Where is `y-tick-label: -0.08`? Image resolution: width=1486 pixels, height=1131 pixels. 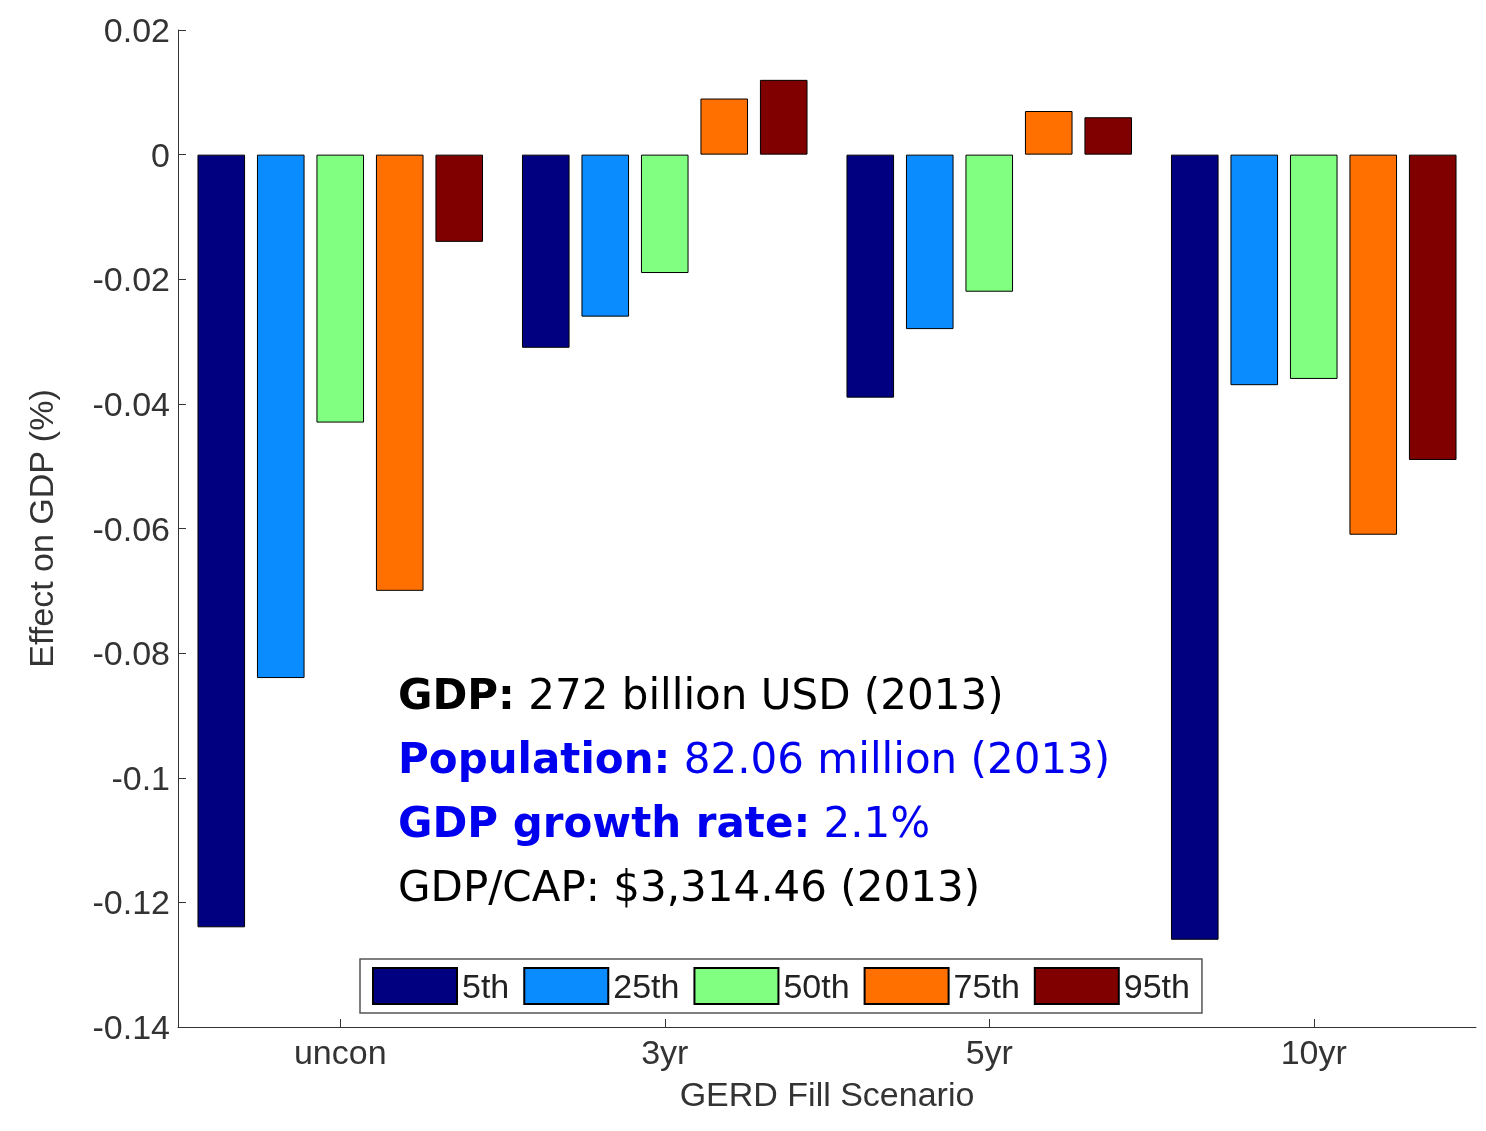 y-tick-label: -0.08 is located at coordinates (131, 653).